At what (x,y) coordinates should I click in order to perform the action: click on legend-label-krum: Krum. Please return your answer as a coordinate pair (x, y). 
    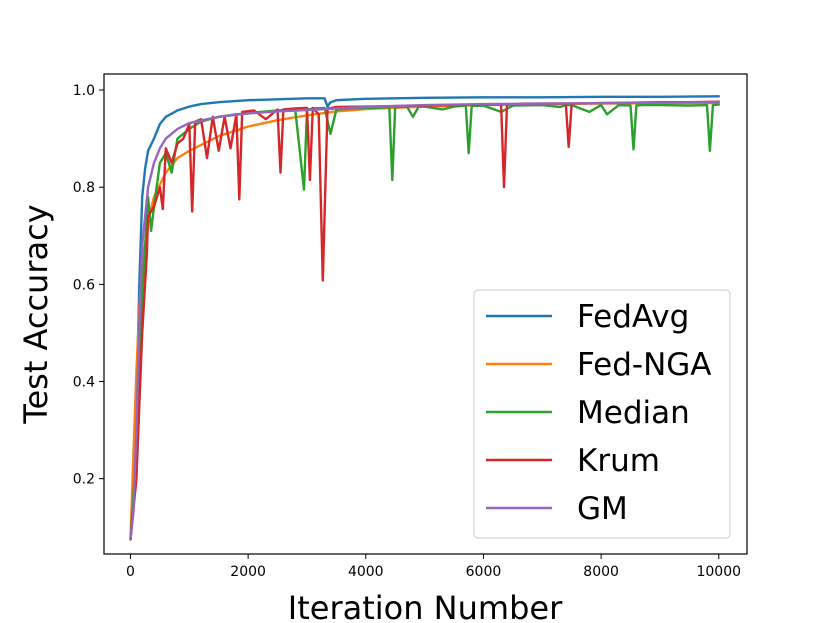
    Looking at the image, I should click on (618, 461).